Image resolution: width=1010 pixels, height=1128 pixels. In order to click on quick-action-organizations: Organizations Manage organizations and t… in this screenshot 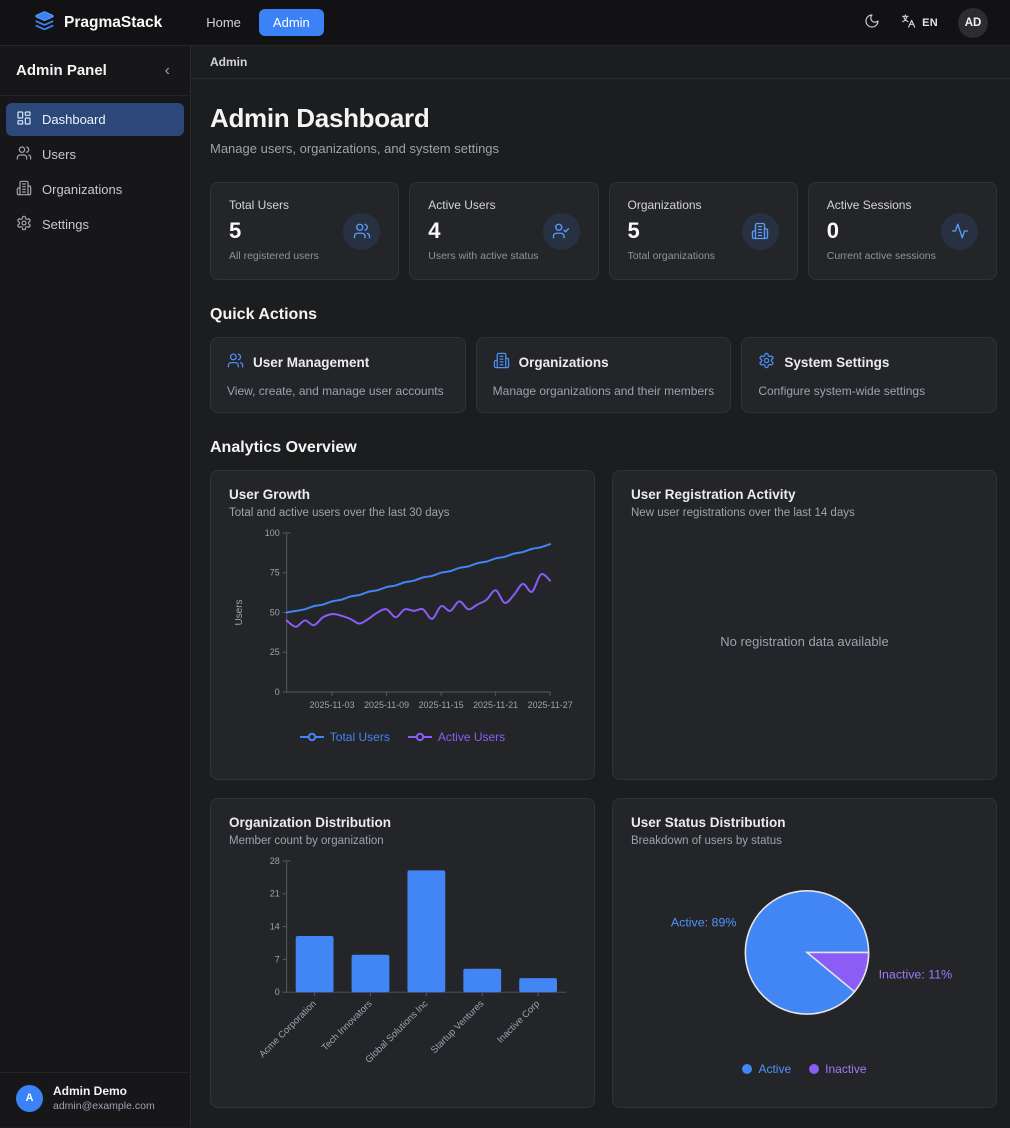, I will do `click(603, 375)`.